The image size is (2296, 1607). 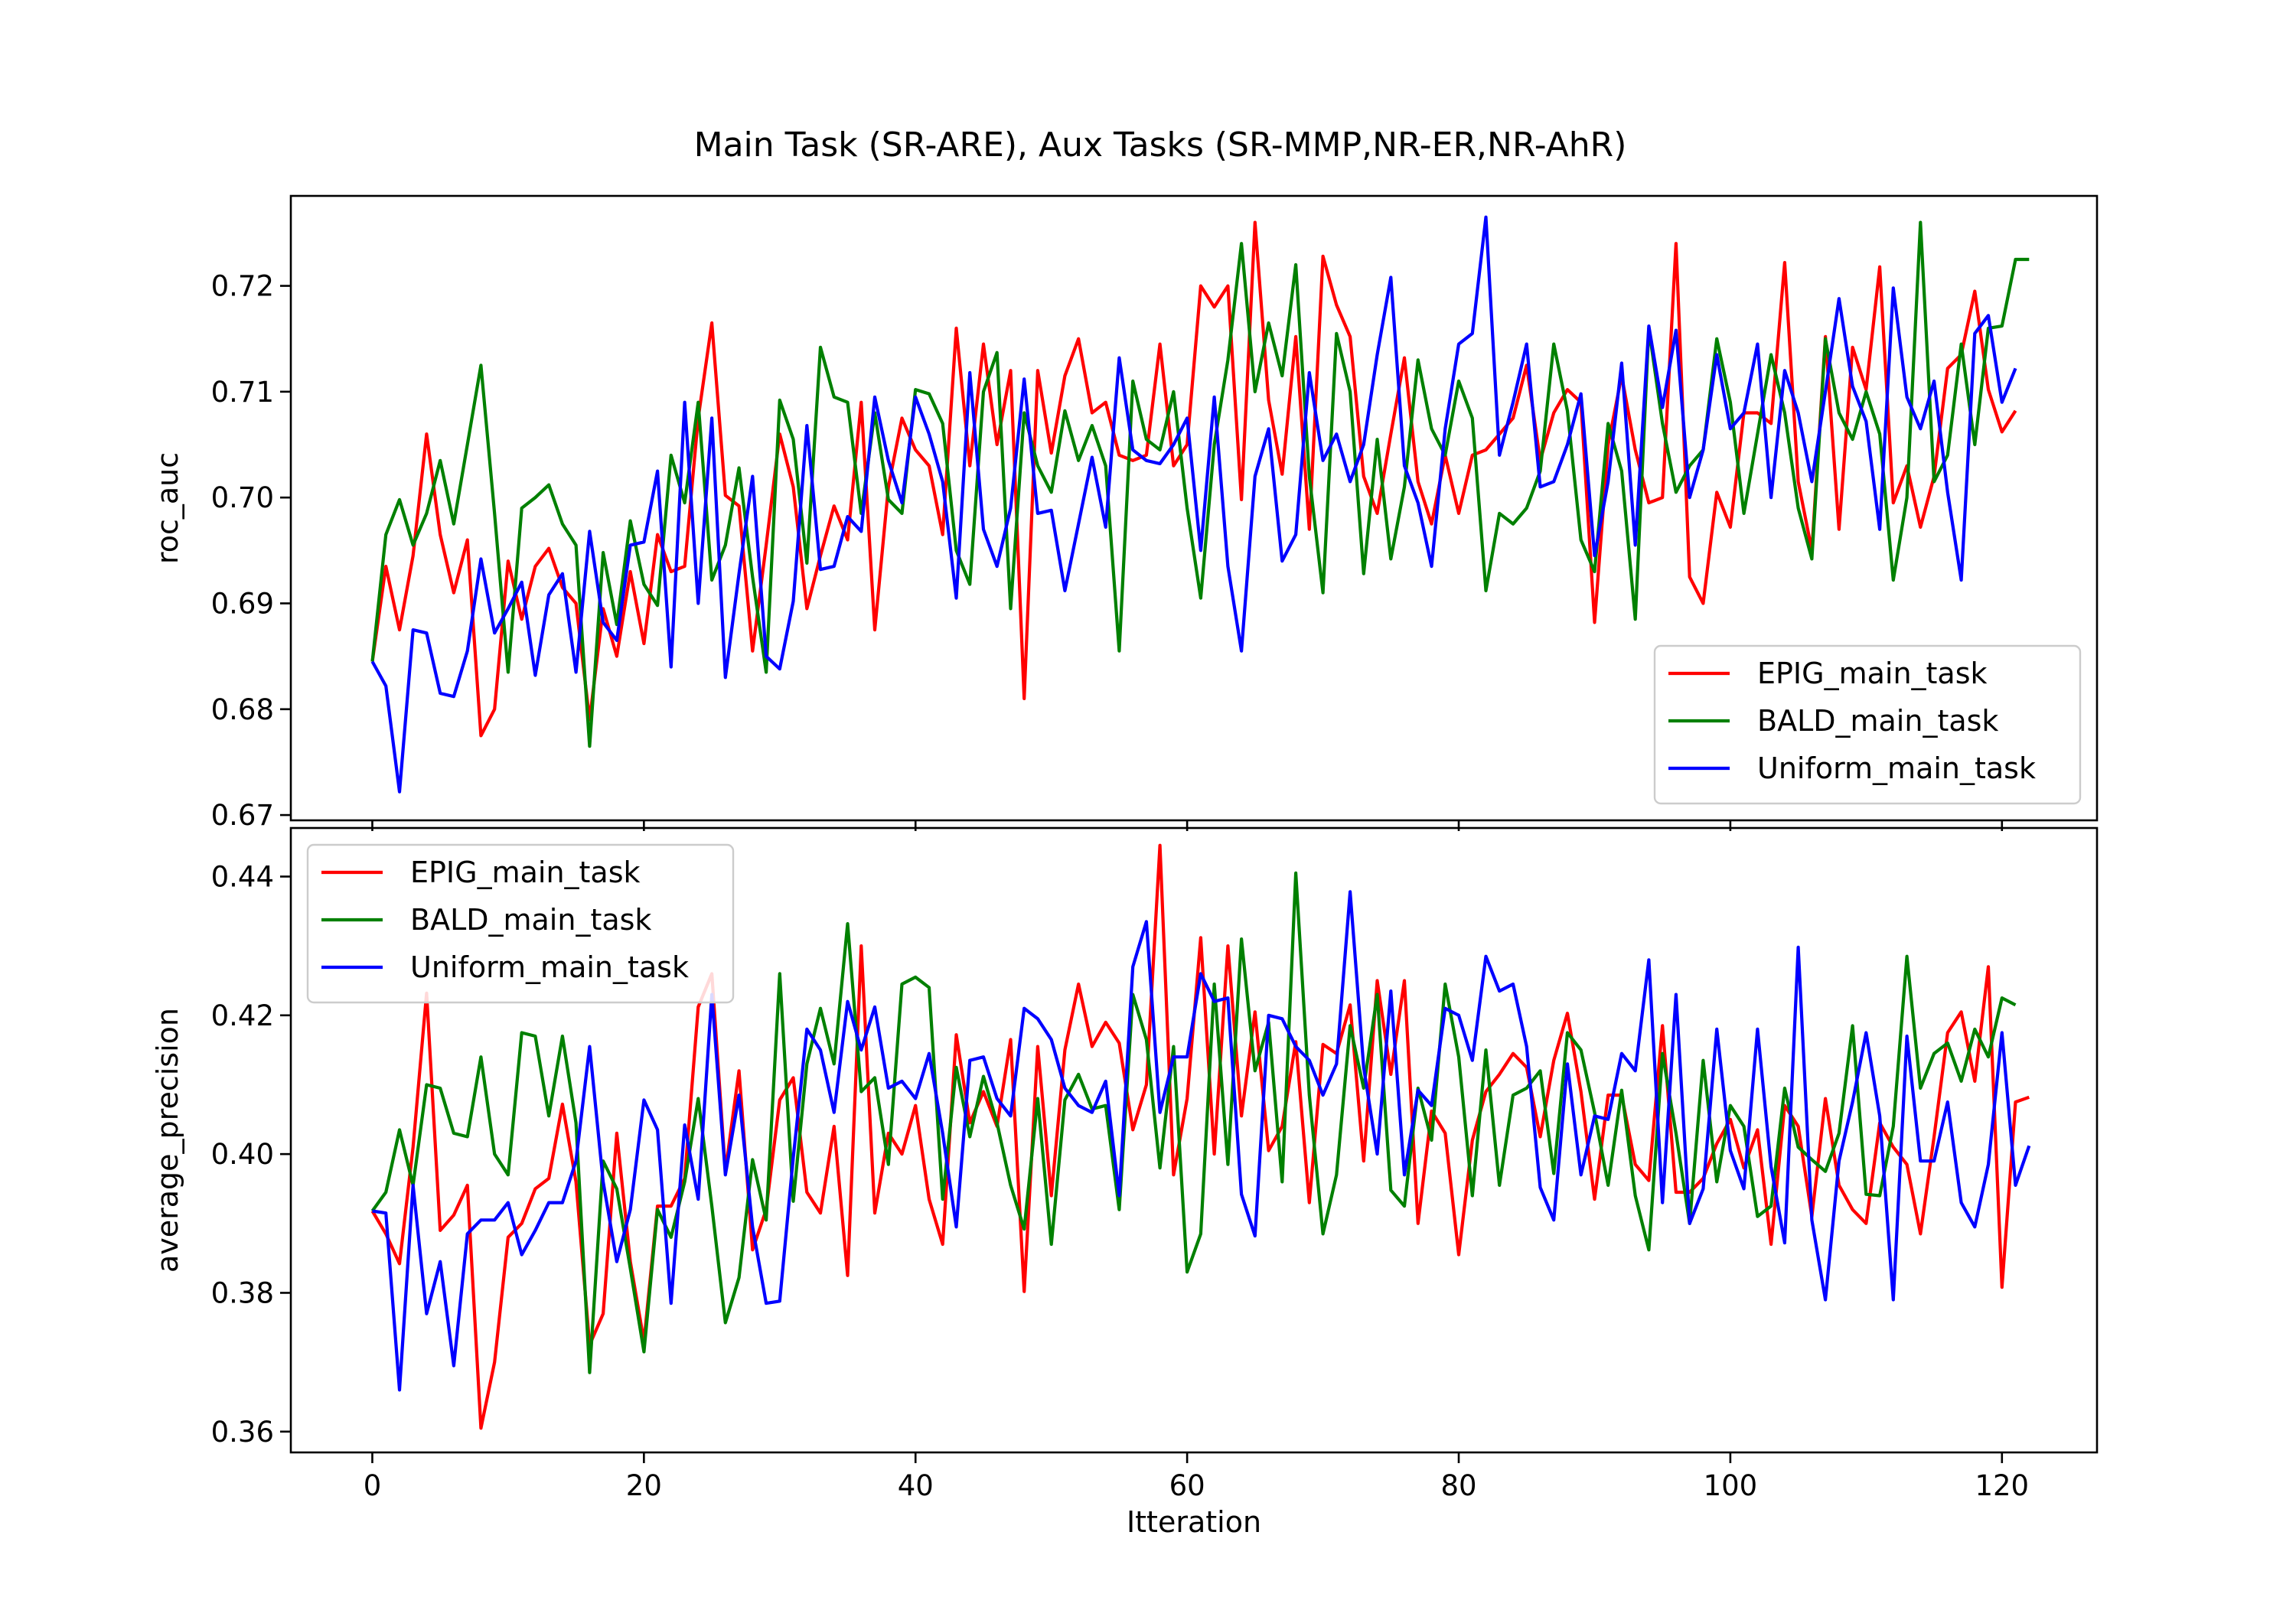 What do you see at coordinates (242, 709) in the screenshot?
I see `roc-auc-y-tick-label: 0.68` at bounding box center [242, 709].